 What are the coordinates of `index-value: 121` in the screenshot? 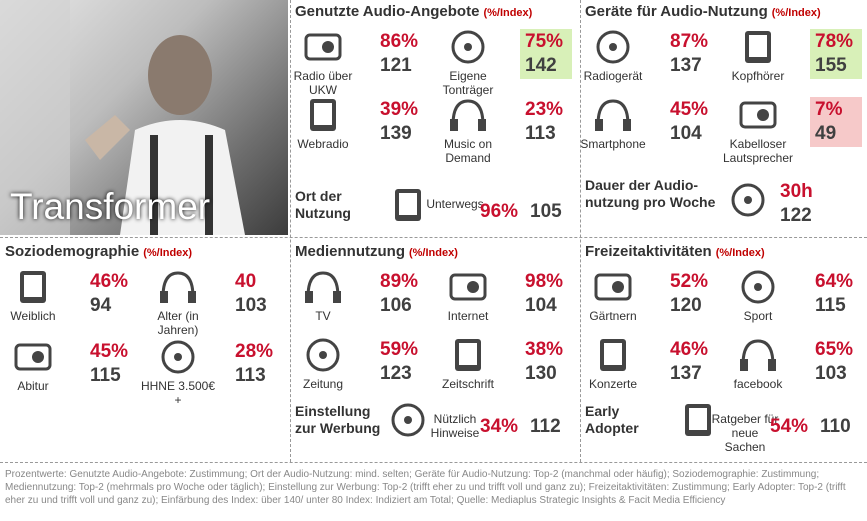 It's located at (396, 65).